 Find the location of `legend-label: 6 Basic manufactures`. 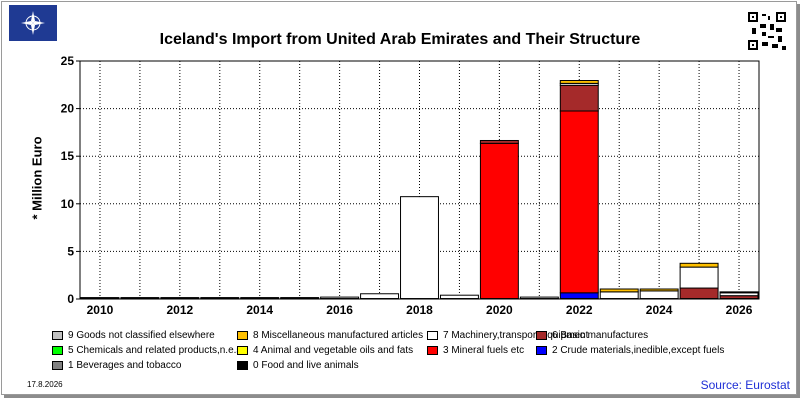

legend-label: 6 Basic manufactures is located at coordinates (600, 335).